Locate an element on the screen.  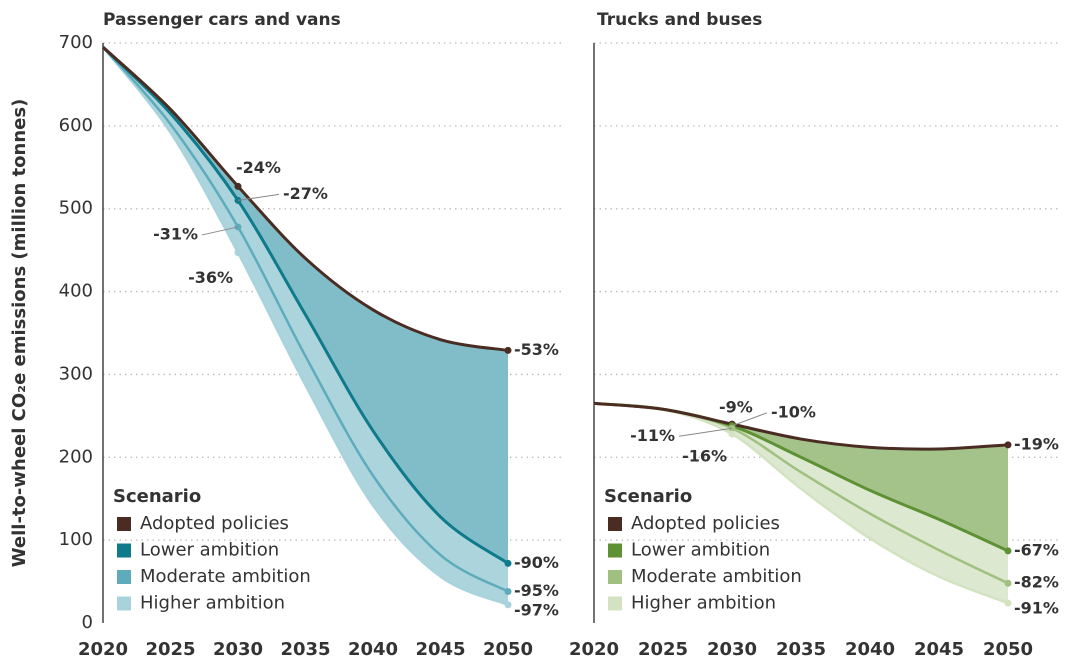
value-label: -11% is located at coordinates (652, 435).